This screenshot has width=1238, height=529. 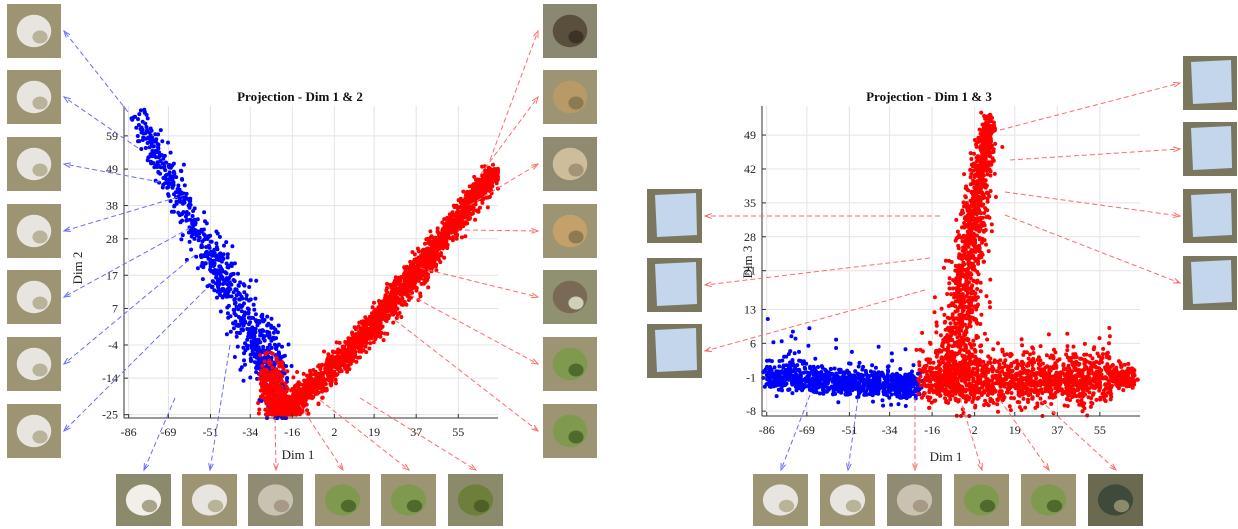 I want to click on plot-2-title: Projection - Dim 1 & 3, so click(x=929, y=96).